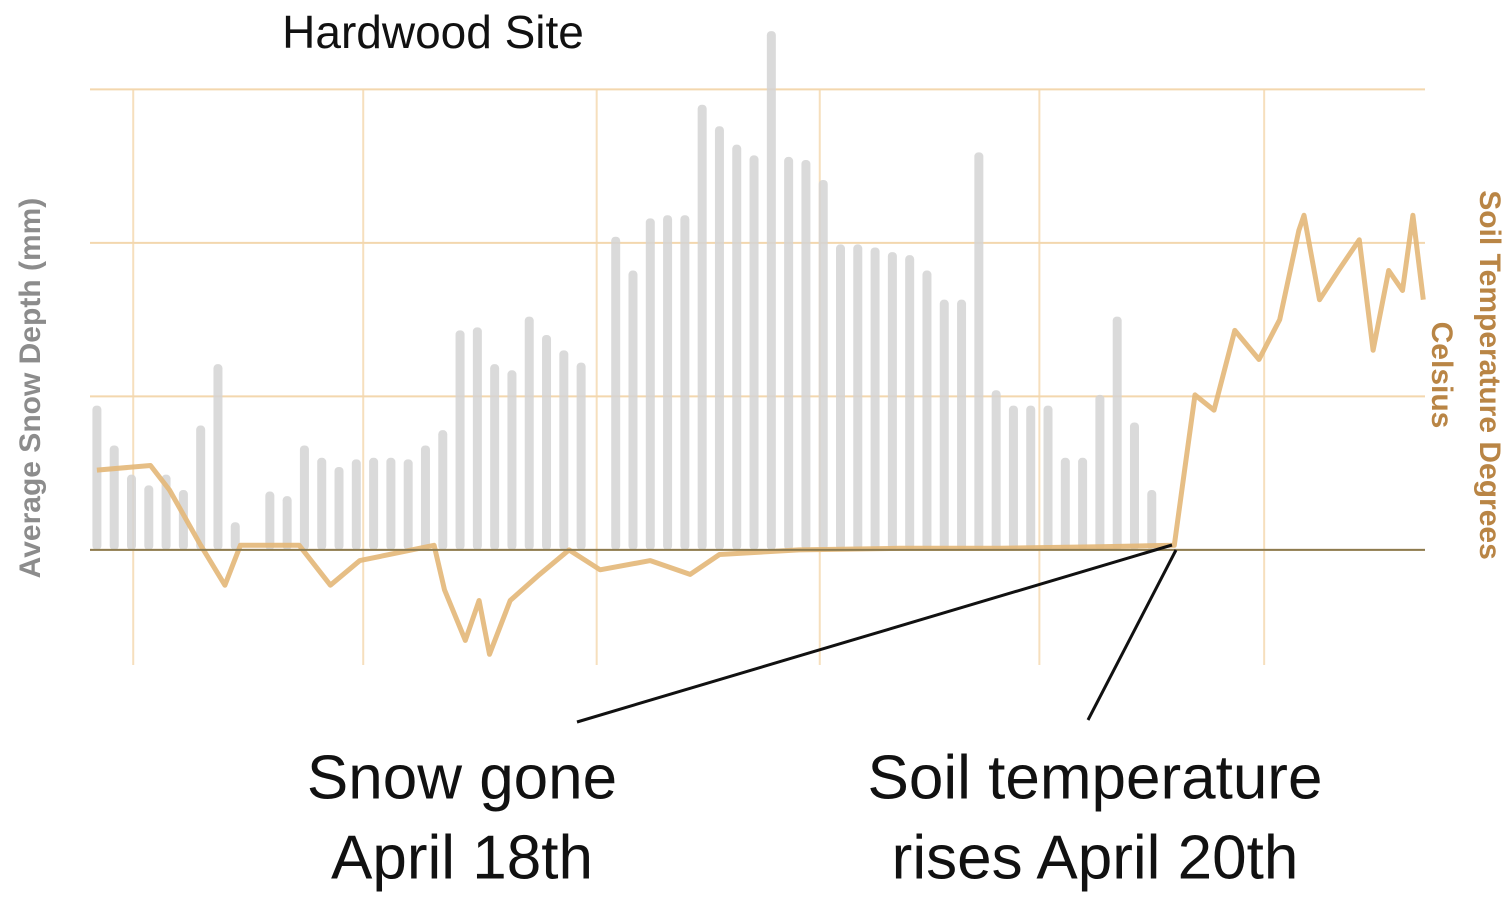 Image resolution: width=1511 pixels, height=900 pixels. I want to click on y-axis-label: Average Snow Depth (mm), so click(30, 388).